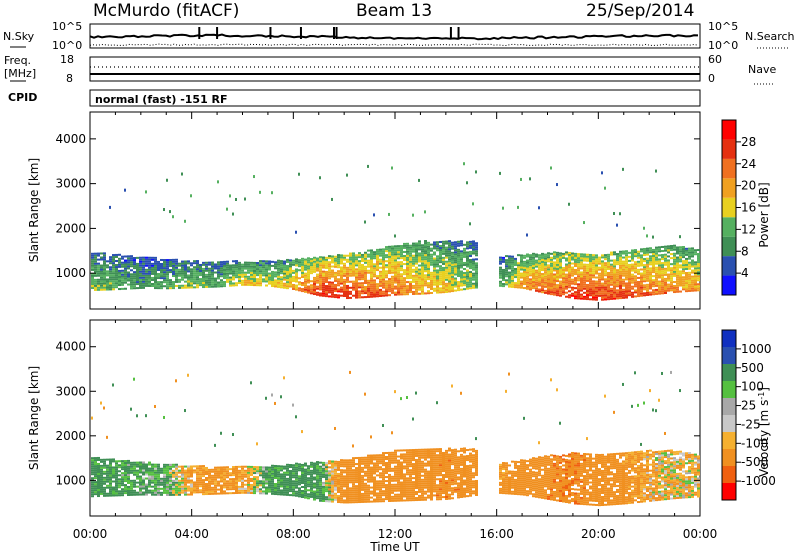  Describe the element at coordinates (17, 60) in the screenshot. I see `freq-label: Freq.` at that location.